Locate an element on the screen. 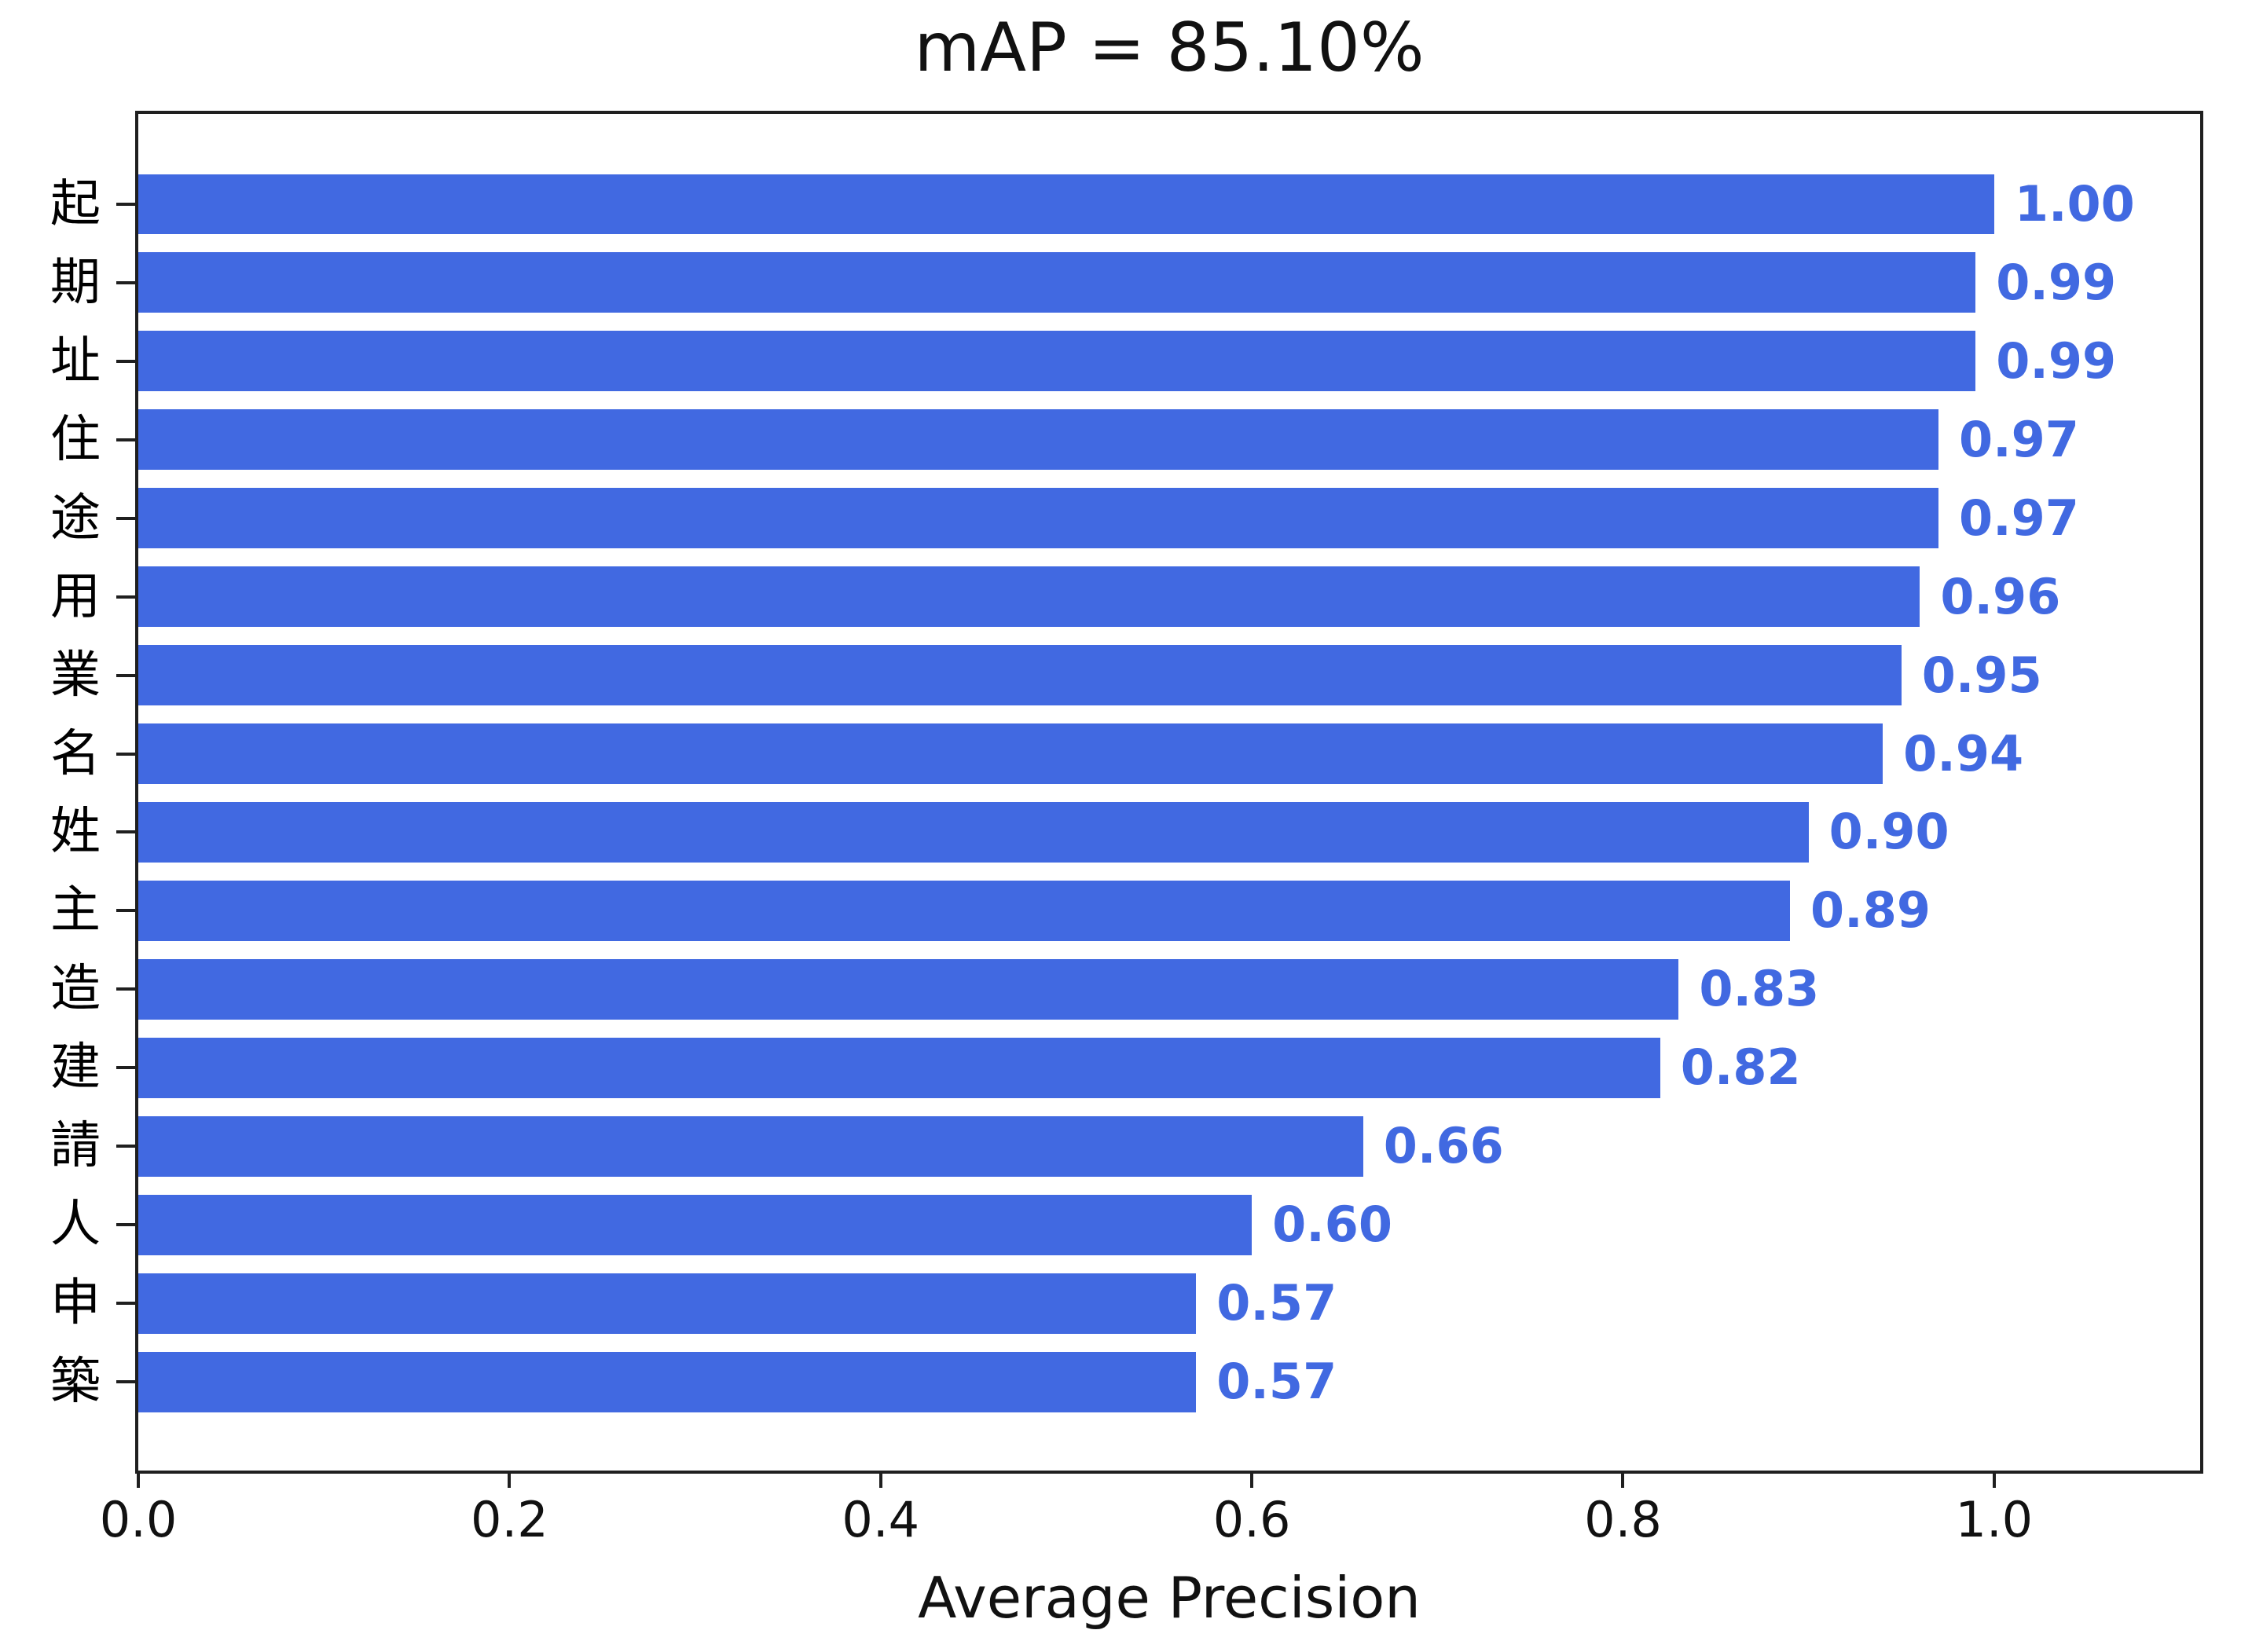  bar-row: 建 0.82 is located at coordinates (1125, 1067).